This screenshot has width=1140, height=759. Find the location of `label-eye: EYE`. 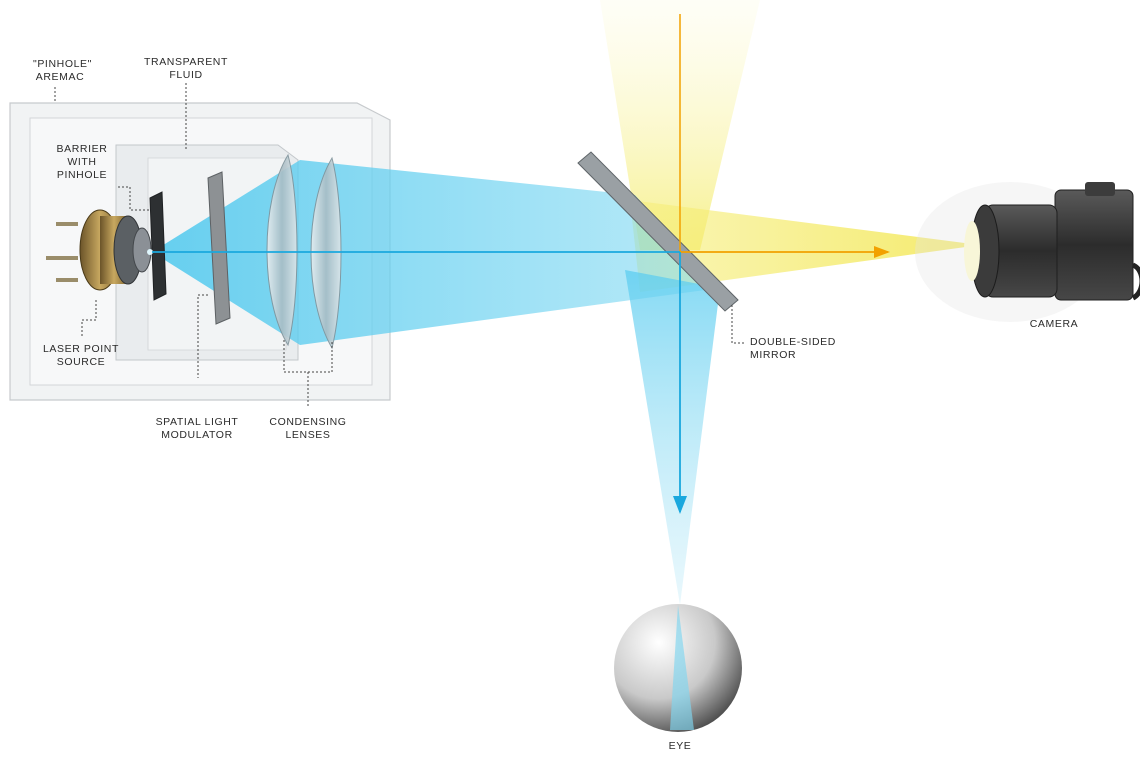

label-eye: EYE is located at coordinates (680, 746).